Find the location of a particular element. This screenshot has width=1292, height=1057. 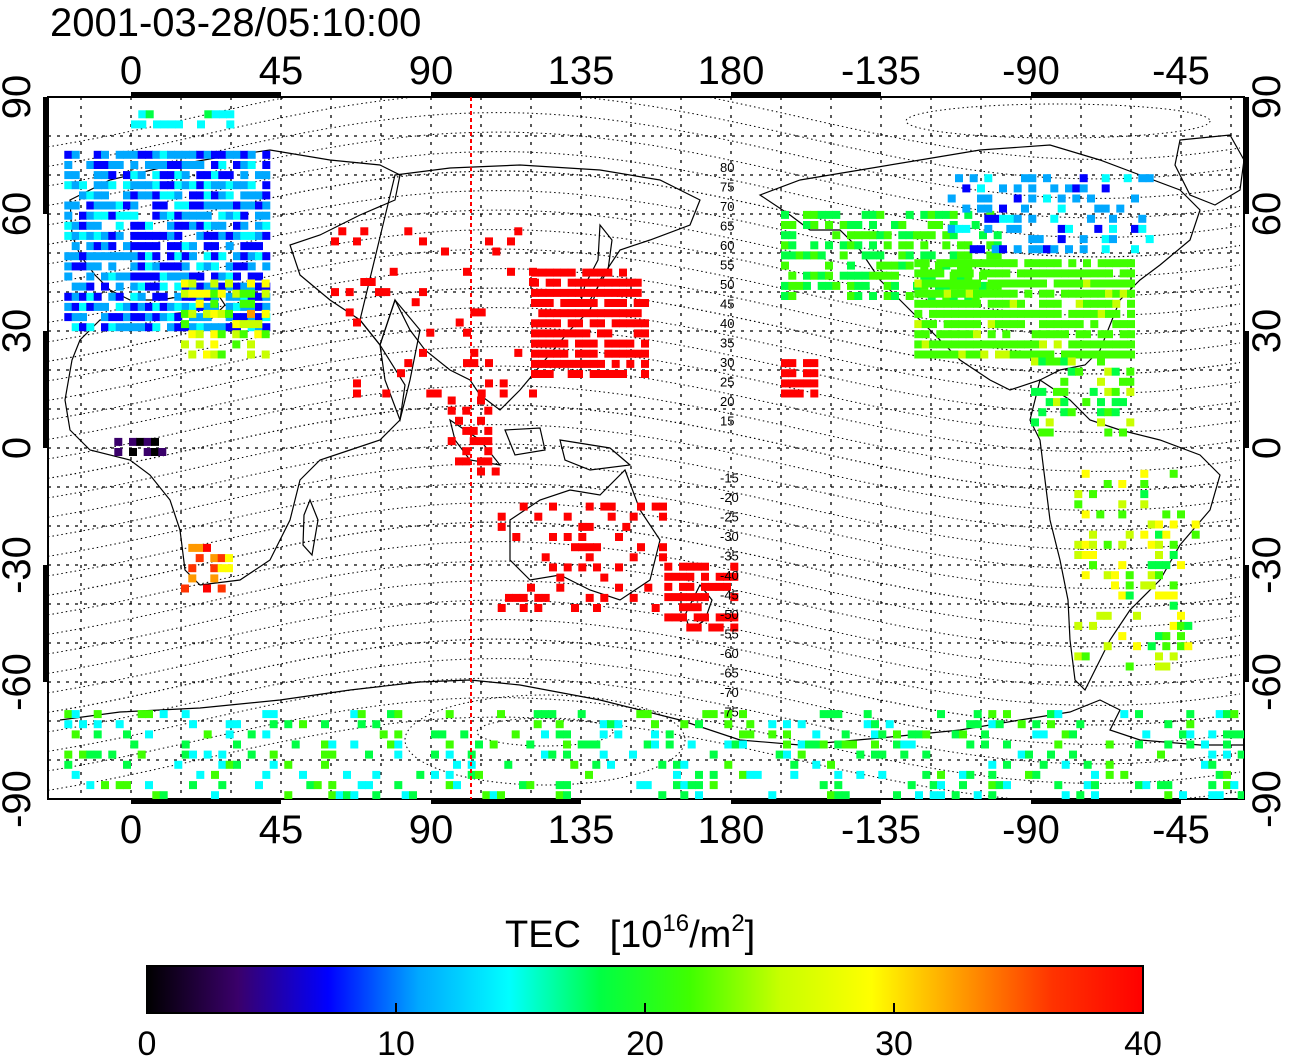

tec-region-central-america is located at coordinates (1083, 397).